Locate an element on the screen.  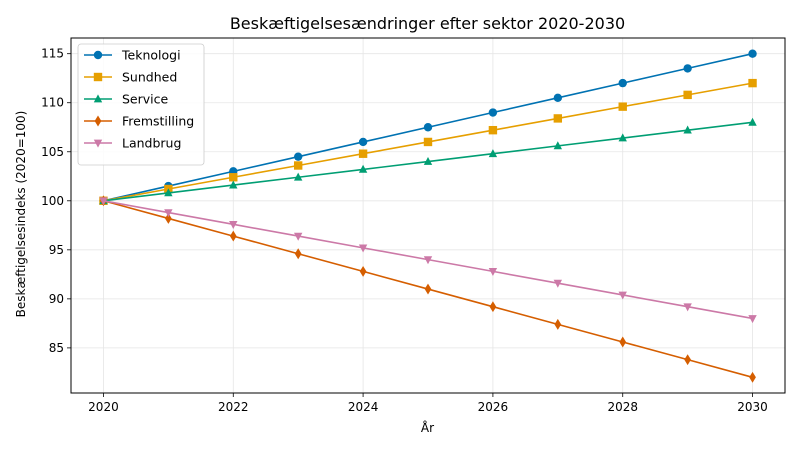
legend-label: Fremstilling is located at coordinates (158, 121).